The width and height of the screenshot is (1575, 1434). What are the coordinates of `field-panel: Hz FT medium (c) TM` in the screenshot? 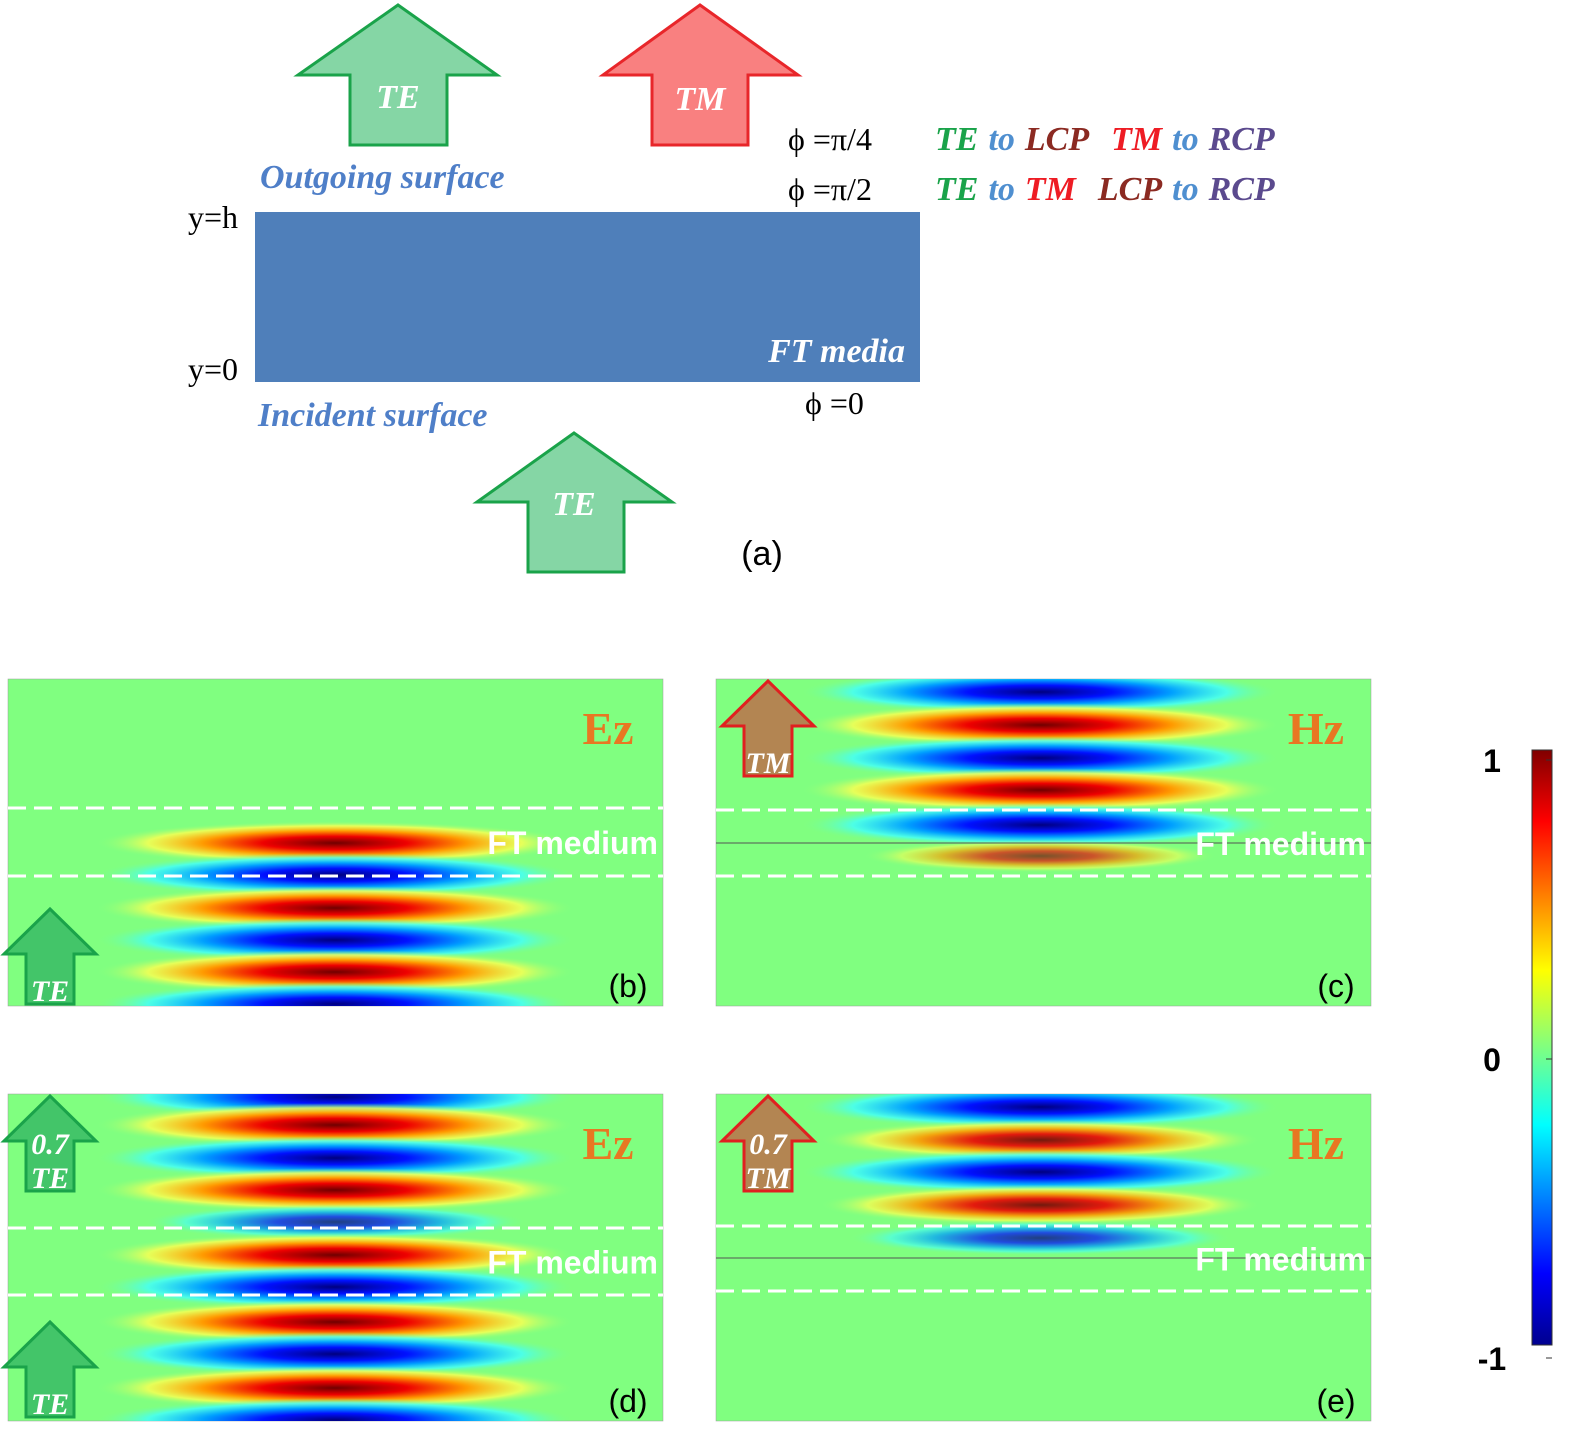 It's located at (1043, 842).